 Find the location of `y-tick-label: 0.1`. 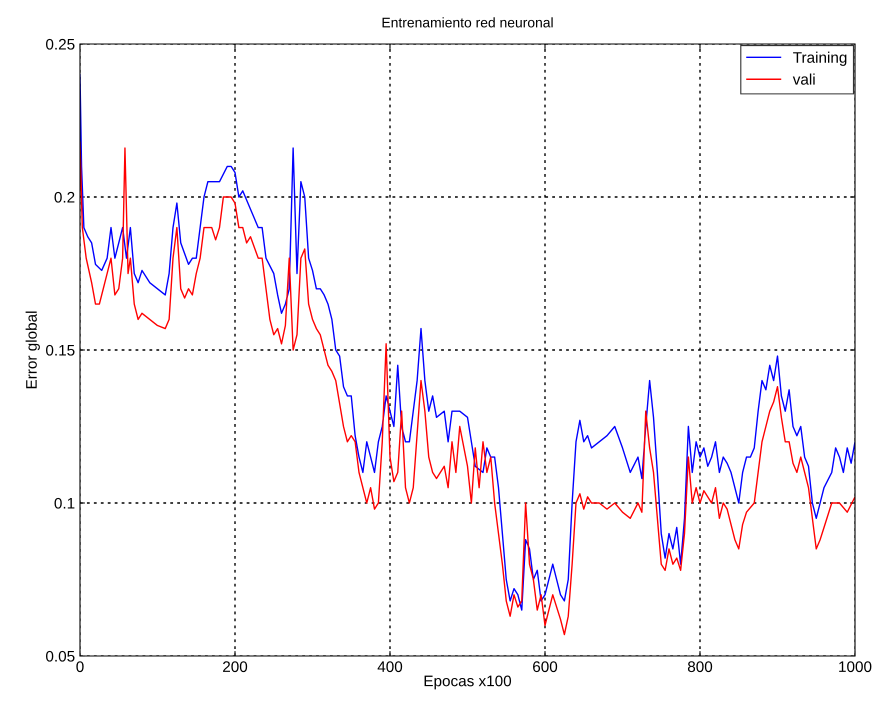

y-tick-label: 0.1 is located at coordinates (64, 503).